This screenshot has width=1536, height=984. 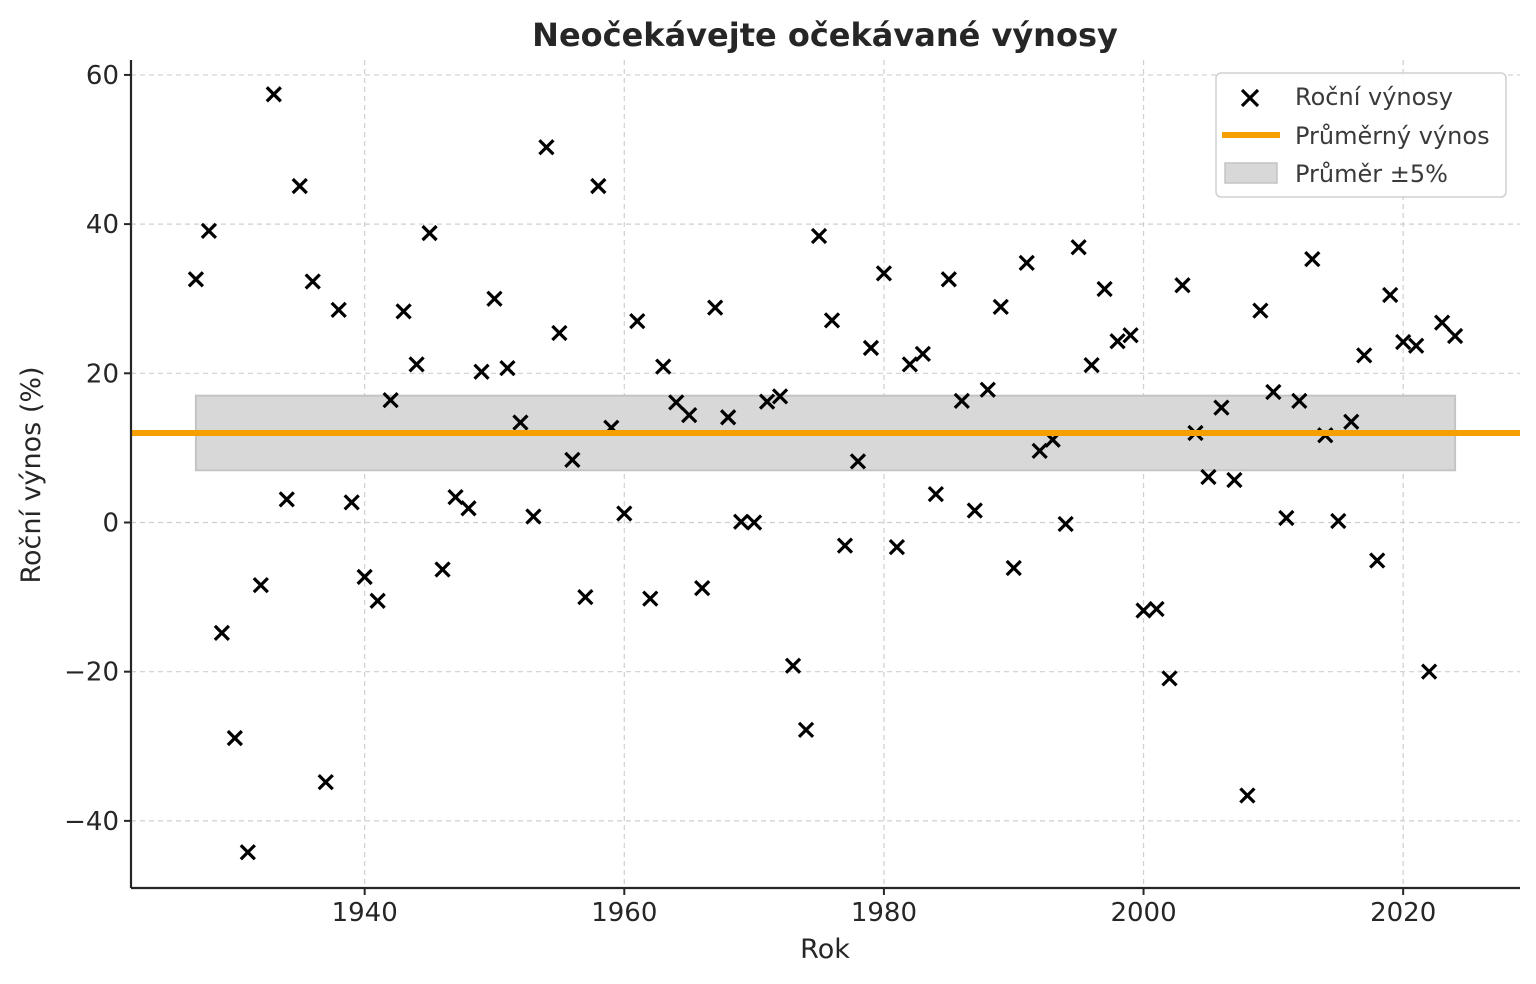 I want to click on legend-frame, so click(x=1361, y=135).